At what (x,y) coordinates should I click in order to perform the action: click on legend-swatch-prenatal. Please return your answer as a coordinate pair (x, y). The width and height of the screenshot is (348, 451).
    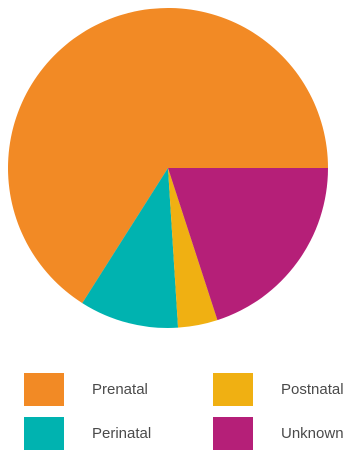
    Looking at the image, I should click on (44, 389).